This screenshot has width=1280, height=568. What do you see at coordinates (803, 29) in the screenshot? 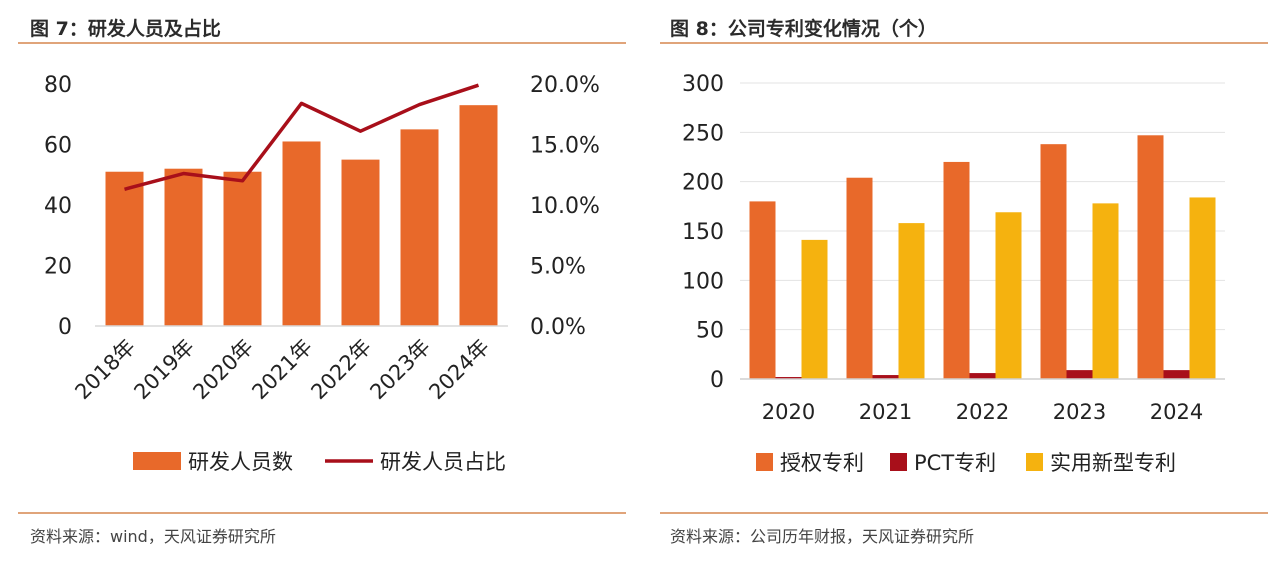
I see `figure-8-title: 图 8：公司专利变化情况（个）` at bounding box center [803, 29].